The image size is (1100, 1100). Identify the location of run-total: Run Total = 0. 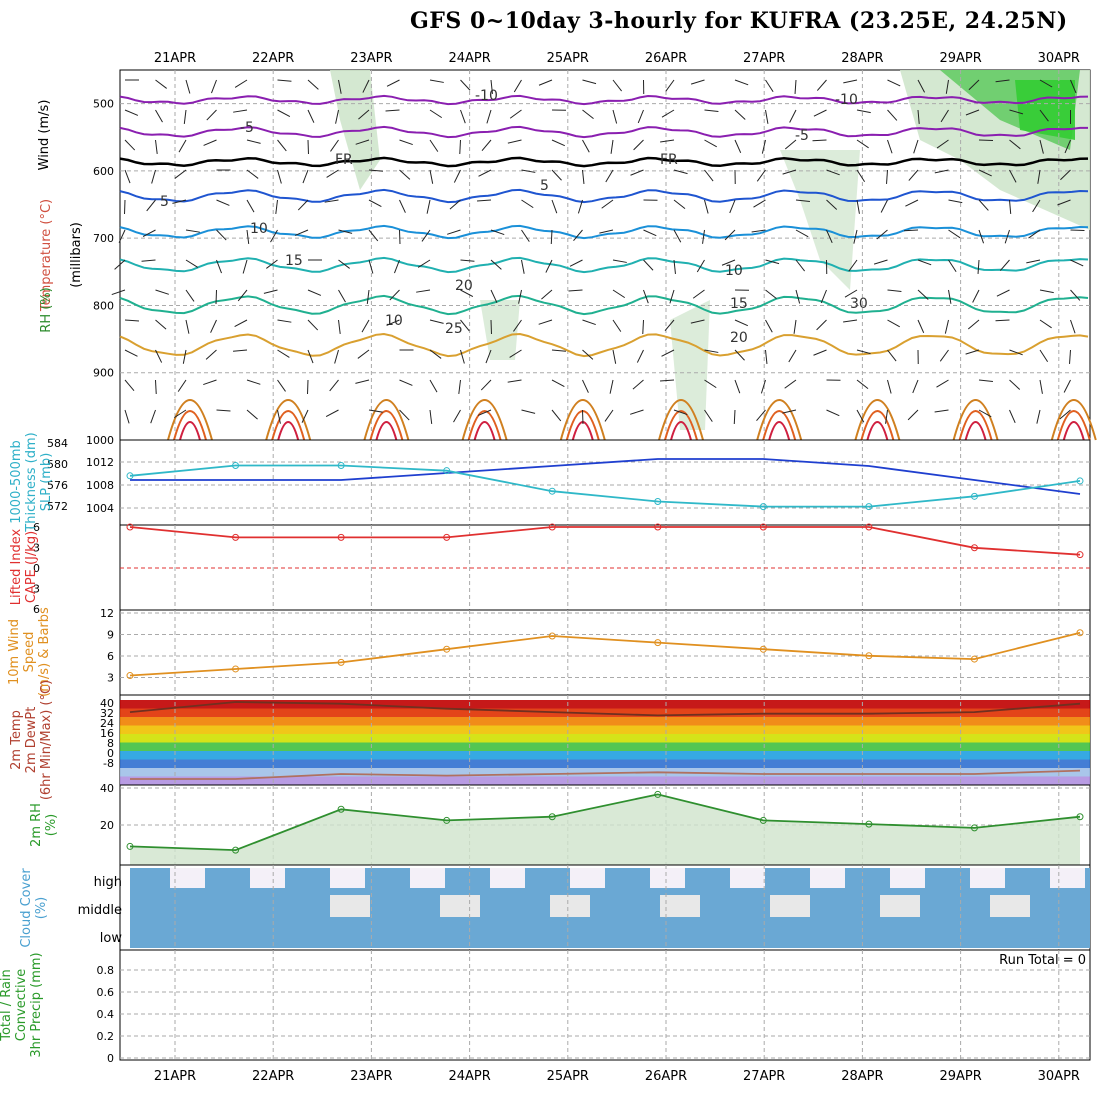
(1042, 960).